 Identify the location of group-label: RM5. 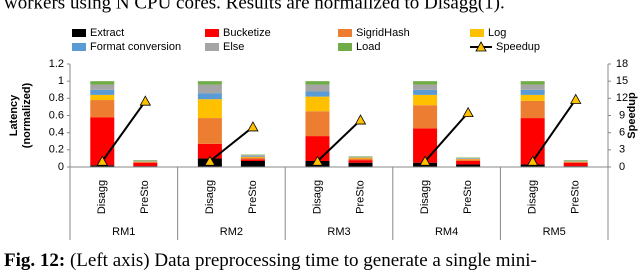
(554, 232).